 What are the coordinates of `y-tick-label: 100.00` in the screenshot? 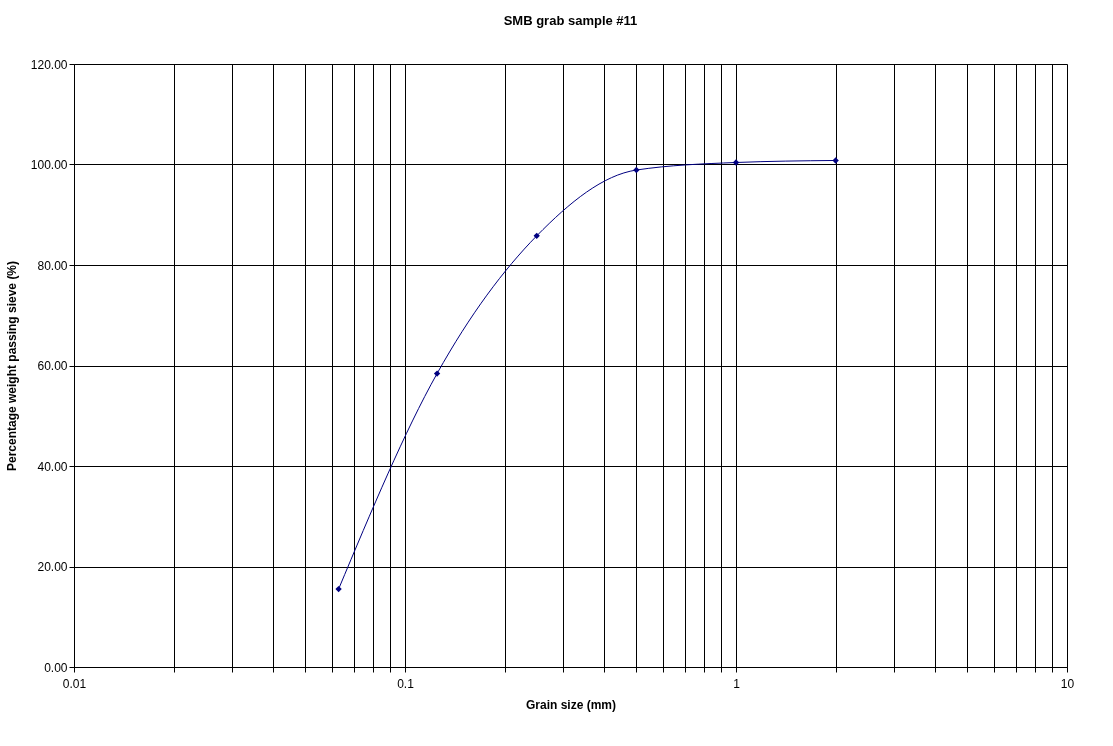 It's located at (49, 165).